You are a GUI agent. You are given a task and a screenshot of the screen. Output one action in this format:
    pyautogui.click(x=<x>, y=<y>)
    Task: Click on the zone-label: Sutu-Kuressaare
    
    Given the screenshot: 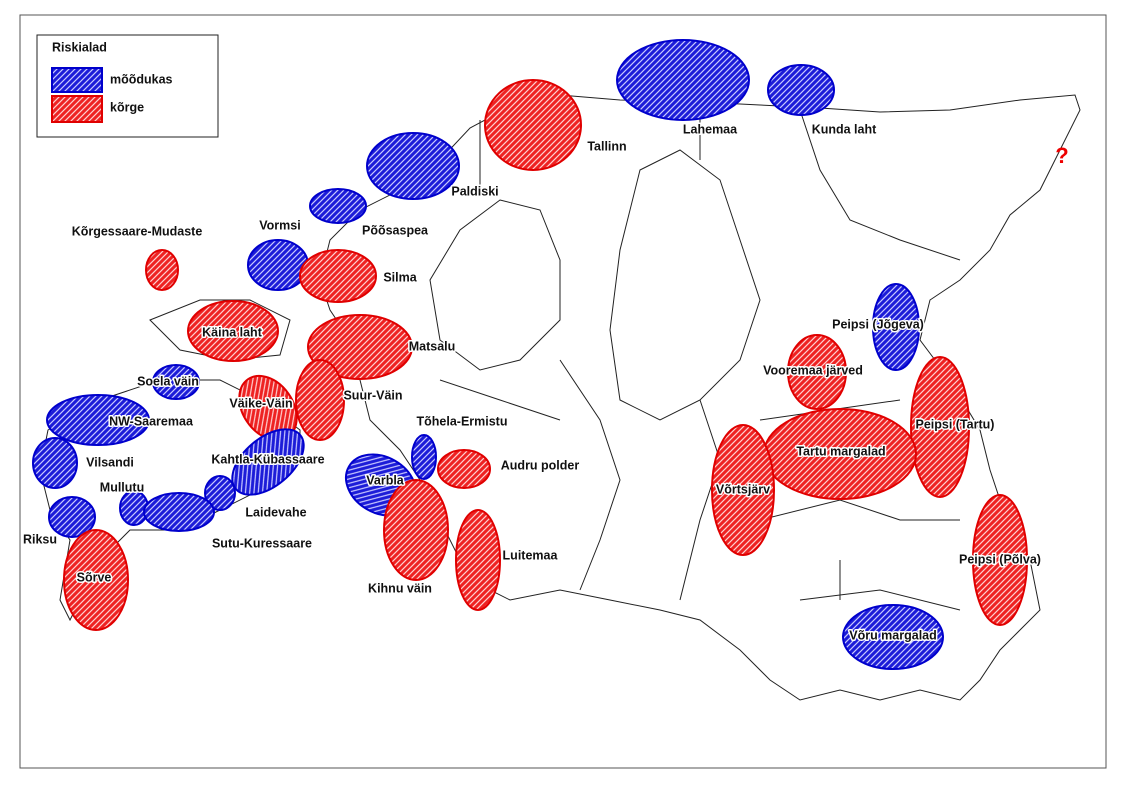 What is the action you would take?
    pyautogui.click(x=262, y=543)
    